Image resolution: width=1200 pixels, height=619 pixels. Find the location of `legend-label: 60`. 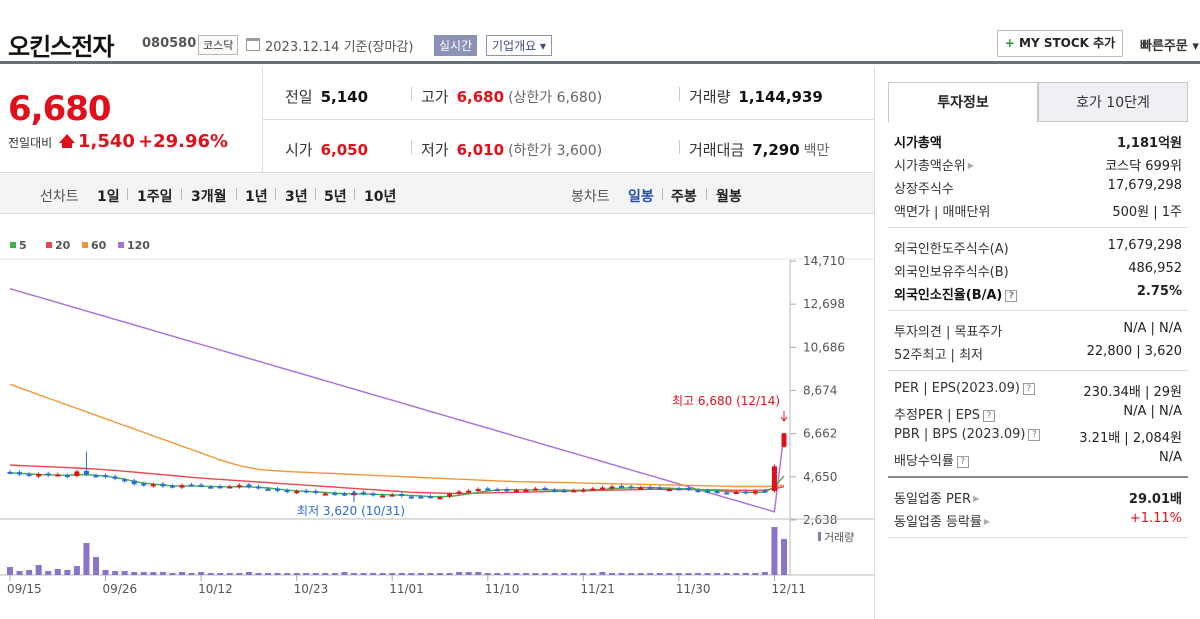

legend-label: 60 is located at coordinates (99, 245).